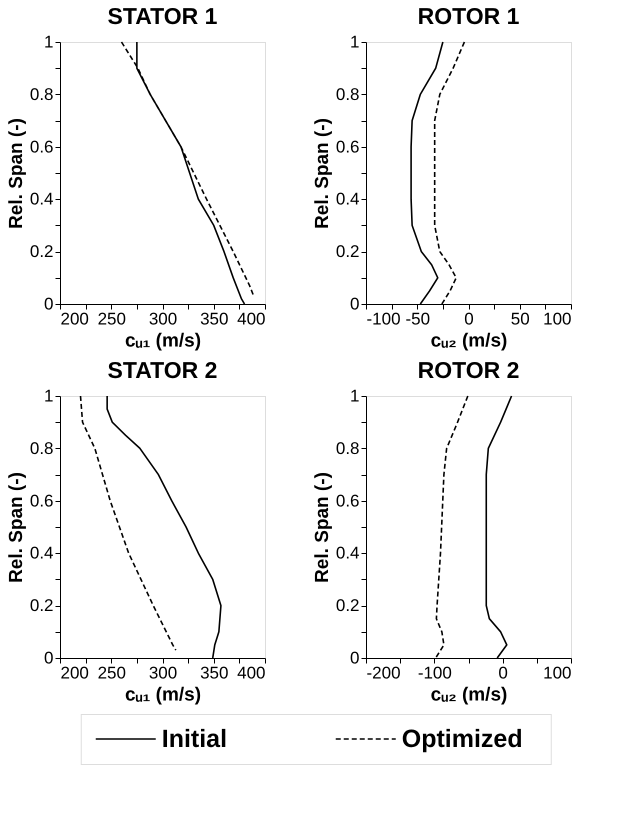 Image resolution: width=631 pixels, height=835 pixels. Describe the element at coordinates (469, 370) in the screenshot. I see `chart-title: ROTOR 2` at that location.